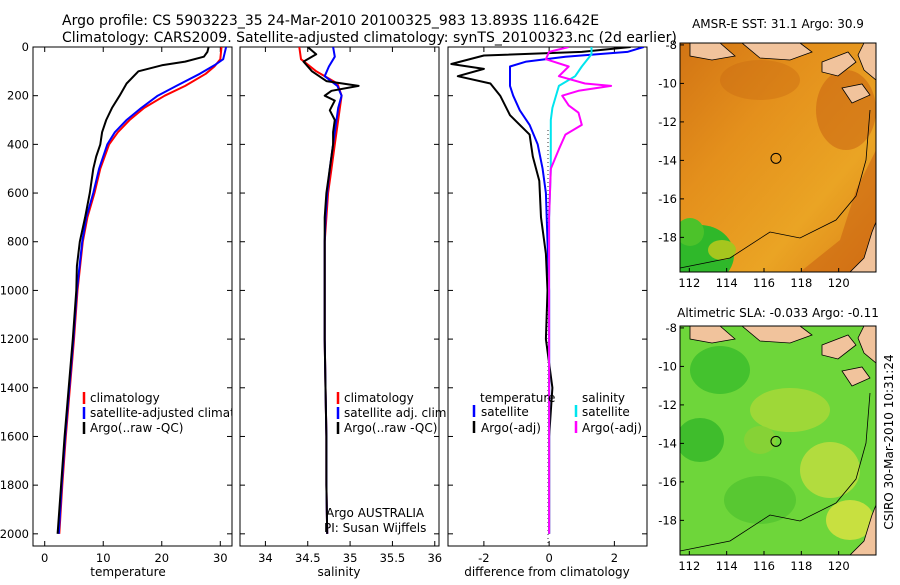 Image resolution: width=900 pixels, height=585 pixels. What do you see at coordinates (603, 398) in the screenshot?
I see `legend-group-salinity: salinity` at bounding box center [603, 398].